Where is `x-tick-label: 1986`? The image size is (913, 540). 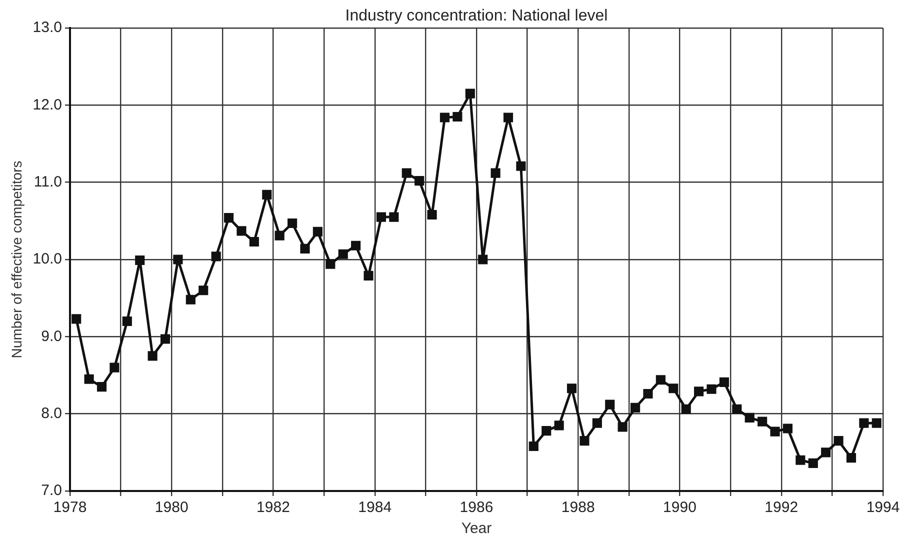
x-tick-label: 1986 is located at coordinates (477, 507).